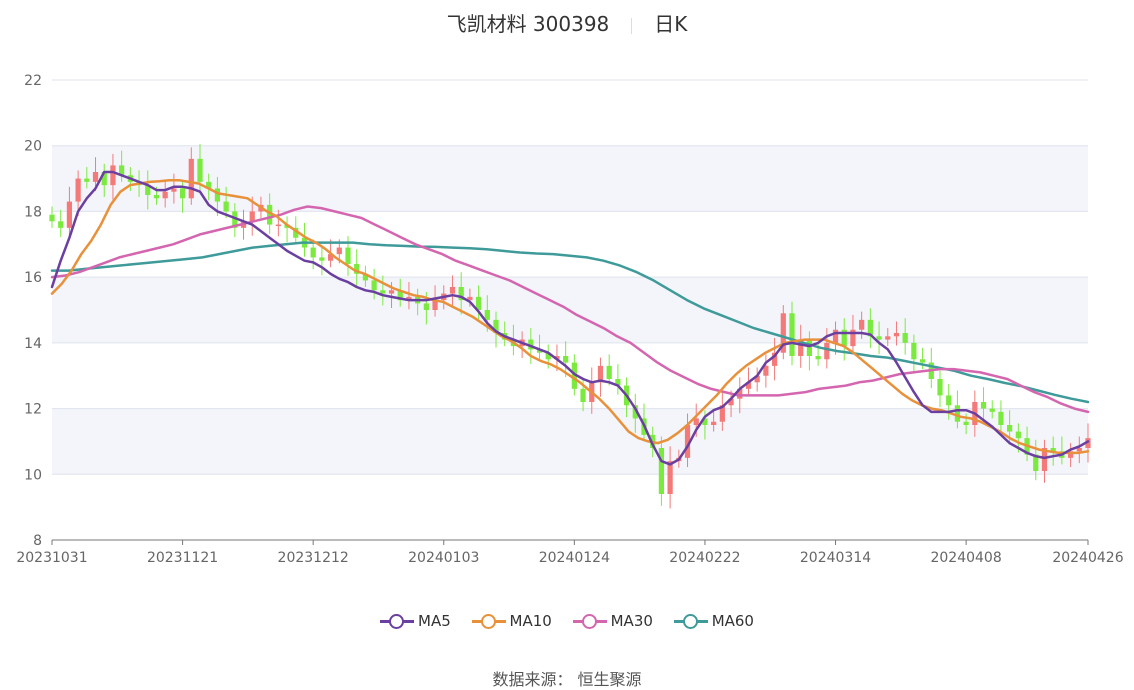 The image size is (1134, 690). Describe the element at coordinates (528, 24) in the screenshot. I see `stock-name: 飞凯材料 300398` at that location.